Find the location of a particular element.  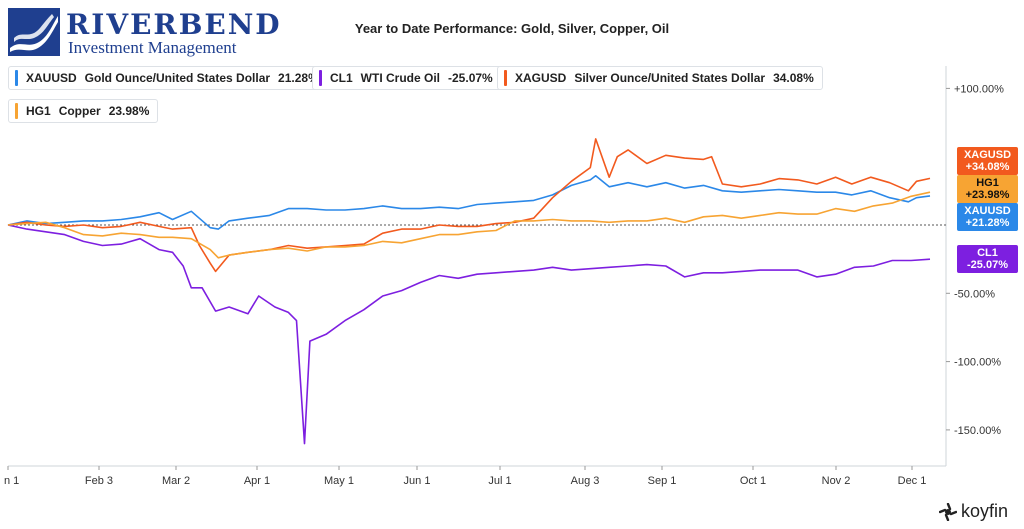

end-tag-value: +21.28% is located at coordinates (987, 223).